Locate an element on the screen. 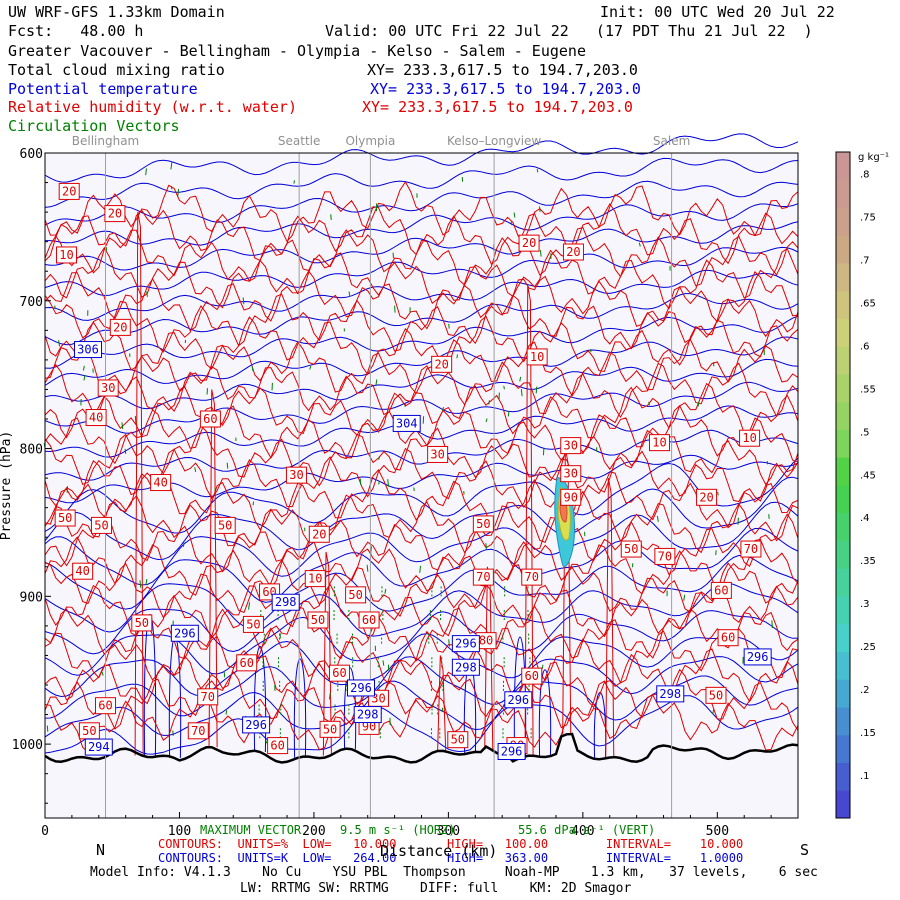  x-tick-label: 300 is located at coordinates (448, 831).